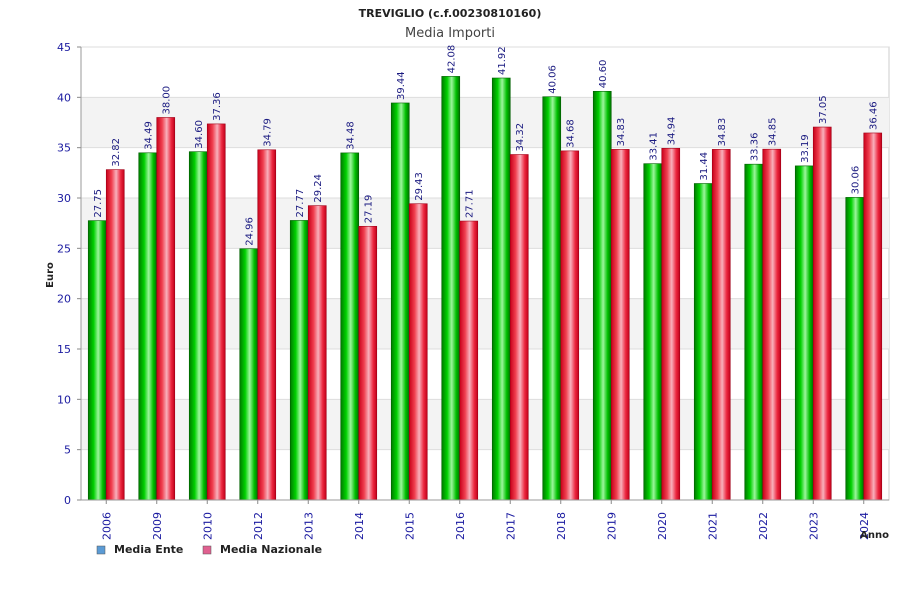  I want to click on data-label-media-ente-2024: 30.06, so click(856, 180).